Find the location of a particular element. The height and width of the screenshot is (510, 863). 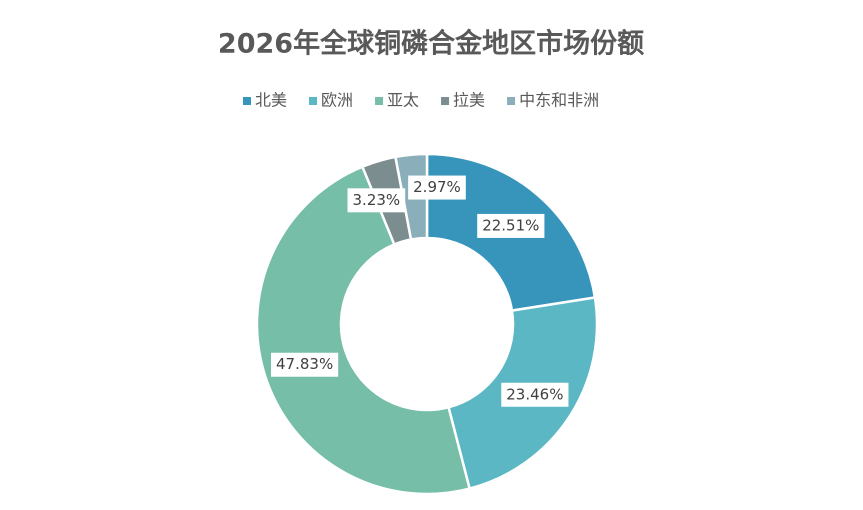

data-label: 22.51% is located at coordinates (510, 225).